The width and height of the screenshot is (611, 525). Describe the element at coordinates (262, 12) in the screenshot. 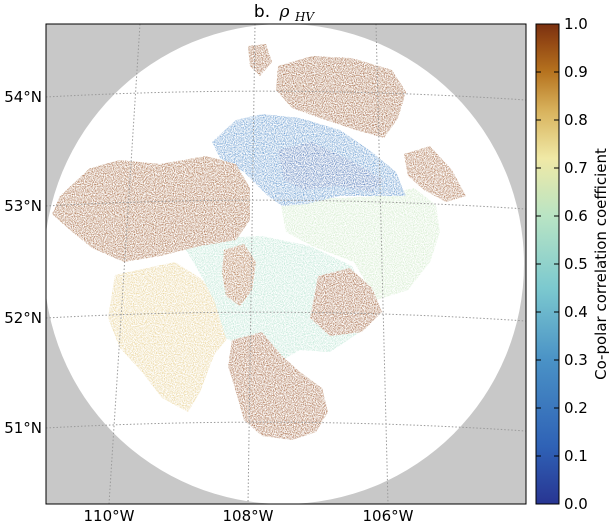

I see `title-prefix: b.` at that location.